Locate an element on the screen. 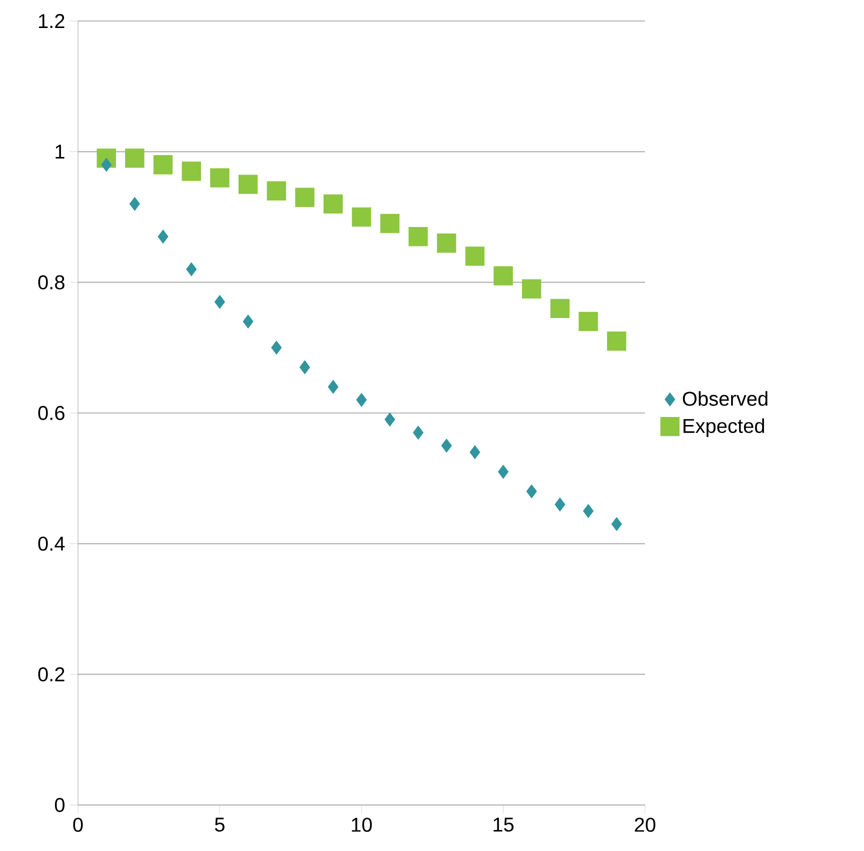 The height and width of the screenshot is (851, 864). x-tick-label: 5 is located at coordinates (219, 825).